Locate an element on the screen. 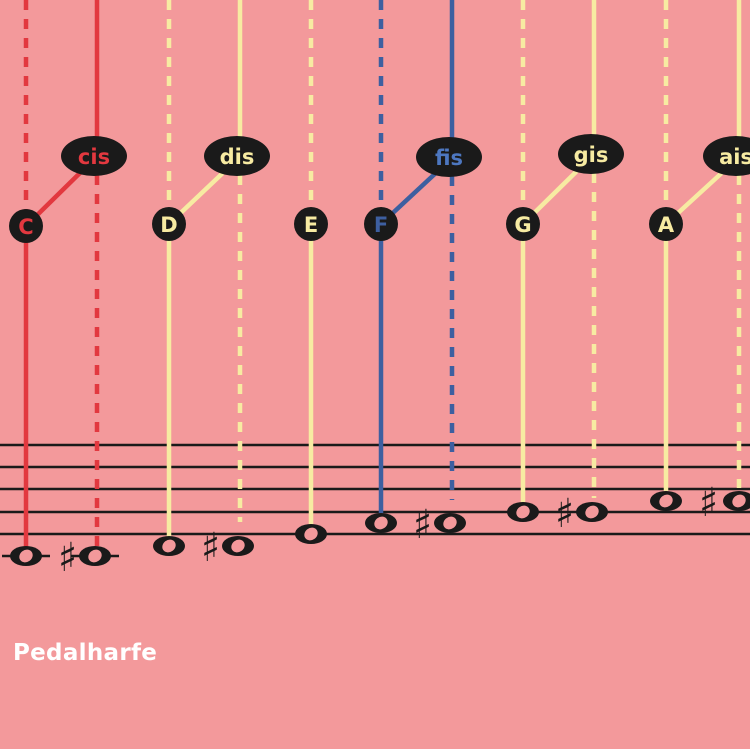 Image resolution: width=750 pixels, height=749 pixels. note-f-label: F is located at coordinates (381, 225).